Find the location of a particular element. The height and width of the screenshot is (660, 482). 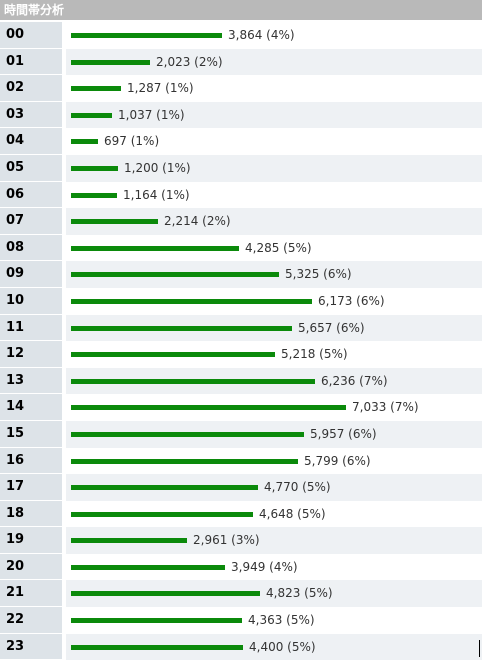

hour-label: 03 is located at coordinates (31, 115).